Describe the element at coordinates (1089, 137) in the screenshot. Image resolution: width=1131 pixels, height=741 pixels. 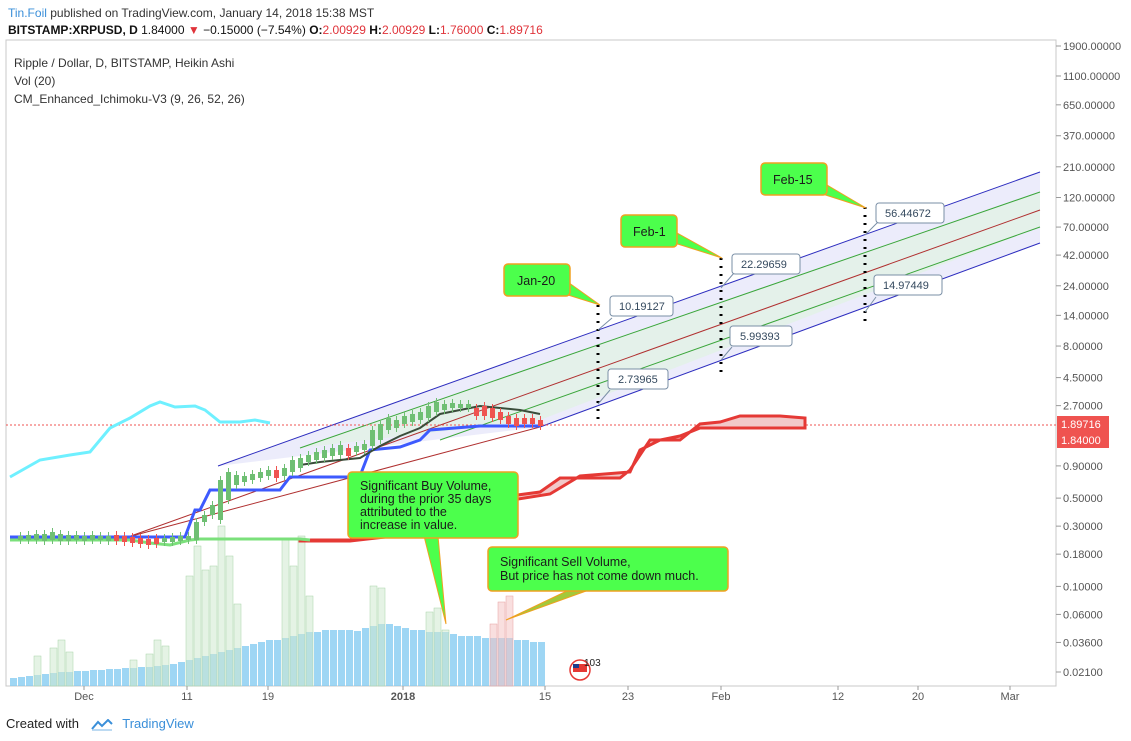
I see `price-tick-label: 370.00000` at that location.